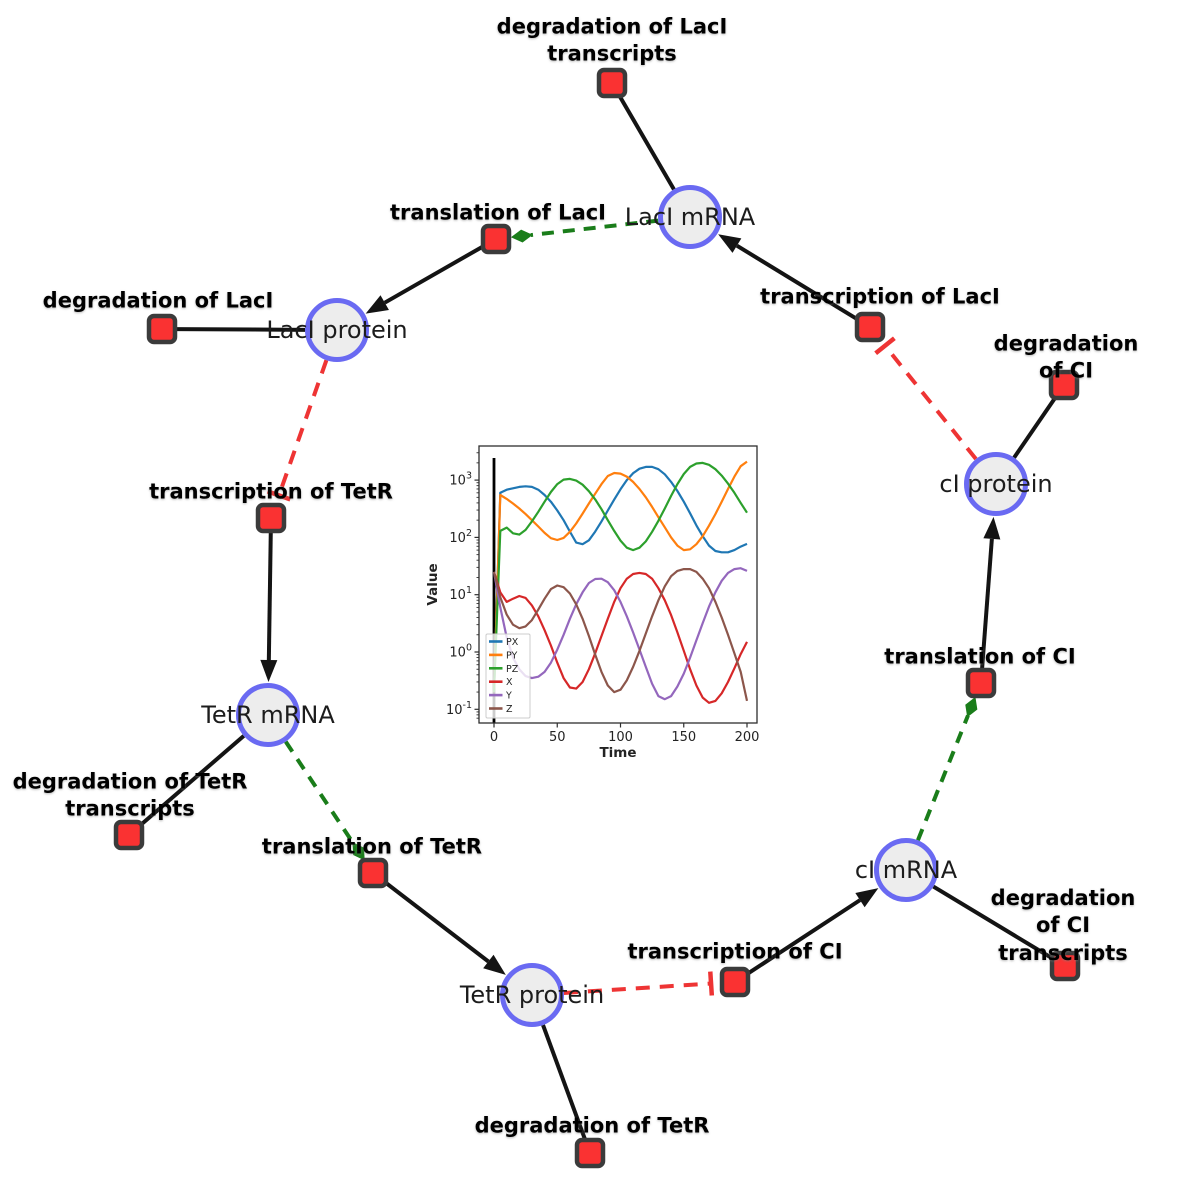 This screenshot has width=1189, height=1200. What do you see at coordinates (268, 715) in the screenshot?
I see `species-node-tetr_mrna` at bounding box center [268, 715].